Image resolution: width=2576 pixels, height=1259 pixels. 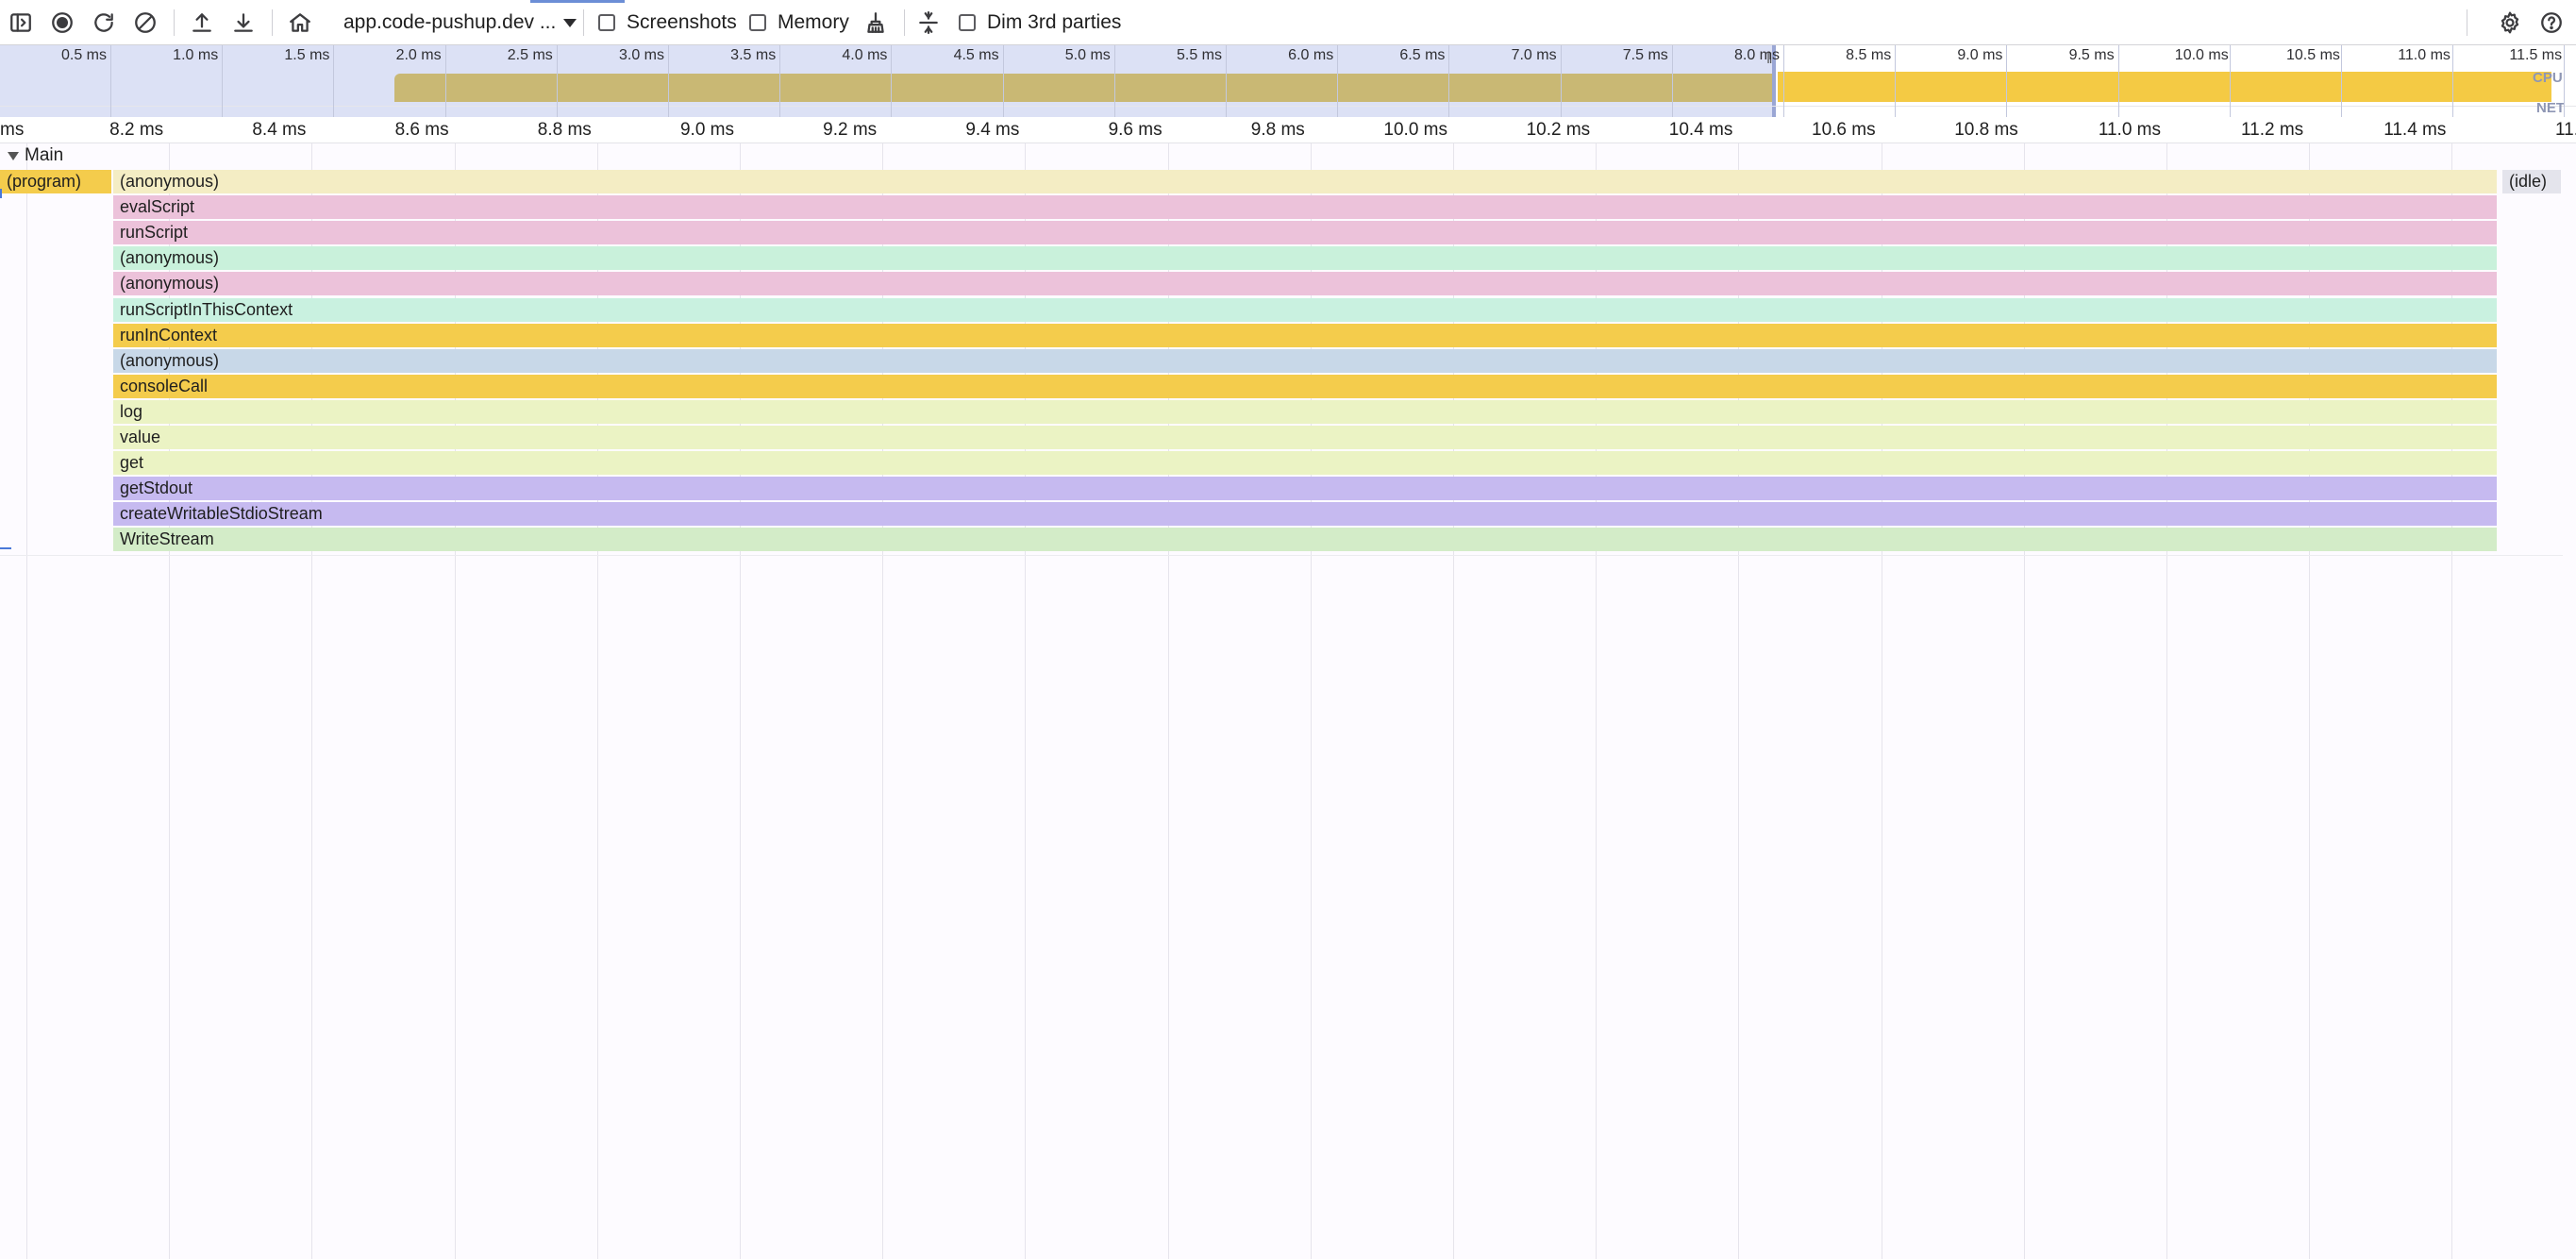 I want to click on flame-entry: createWritableStdioStream, so click(x=1305, y=514).